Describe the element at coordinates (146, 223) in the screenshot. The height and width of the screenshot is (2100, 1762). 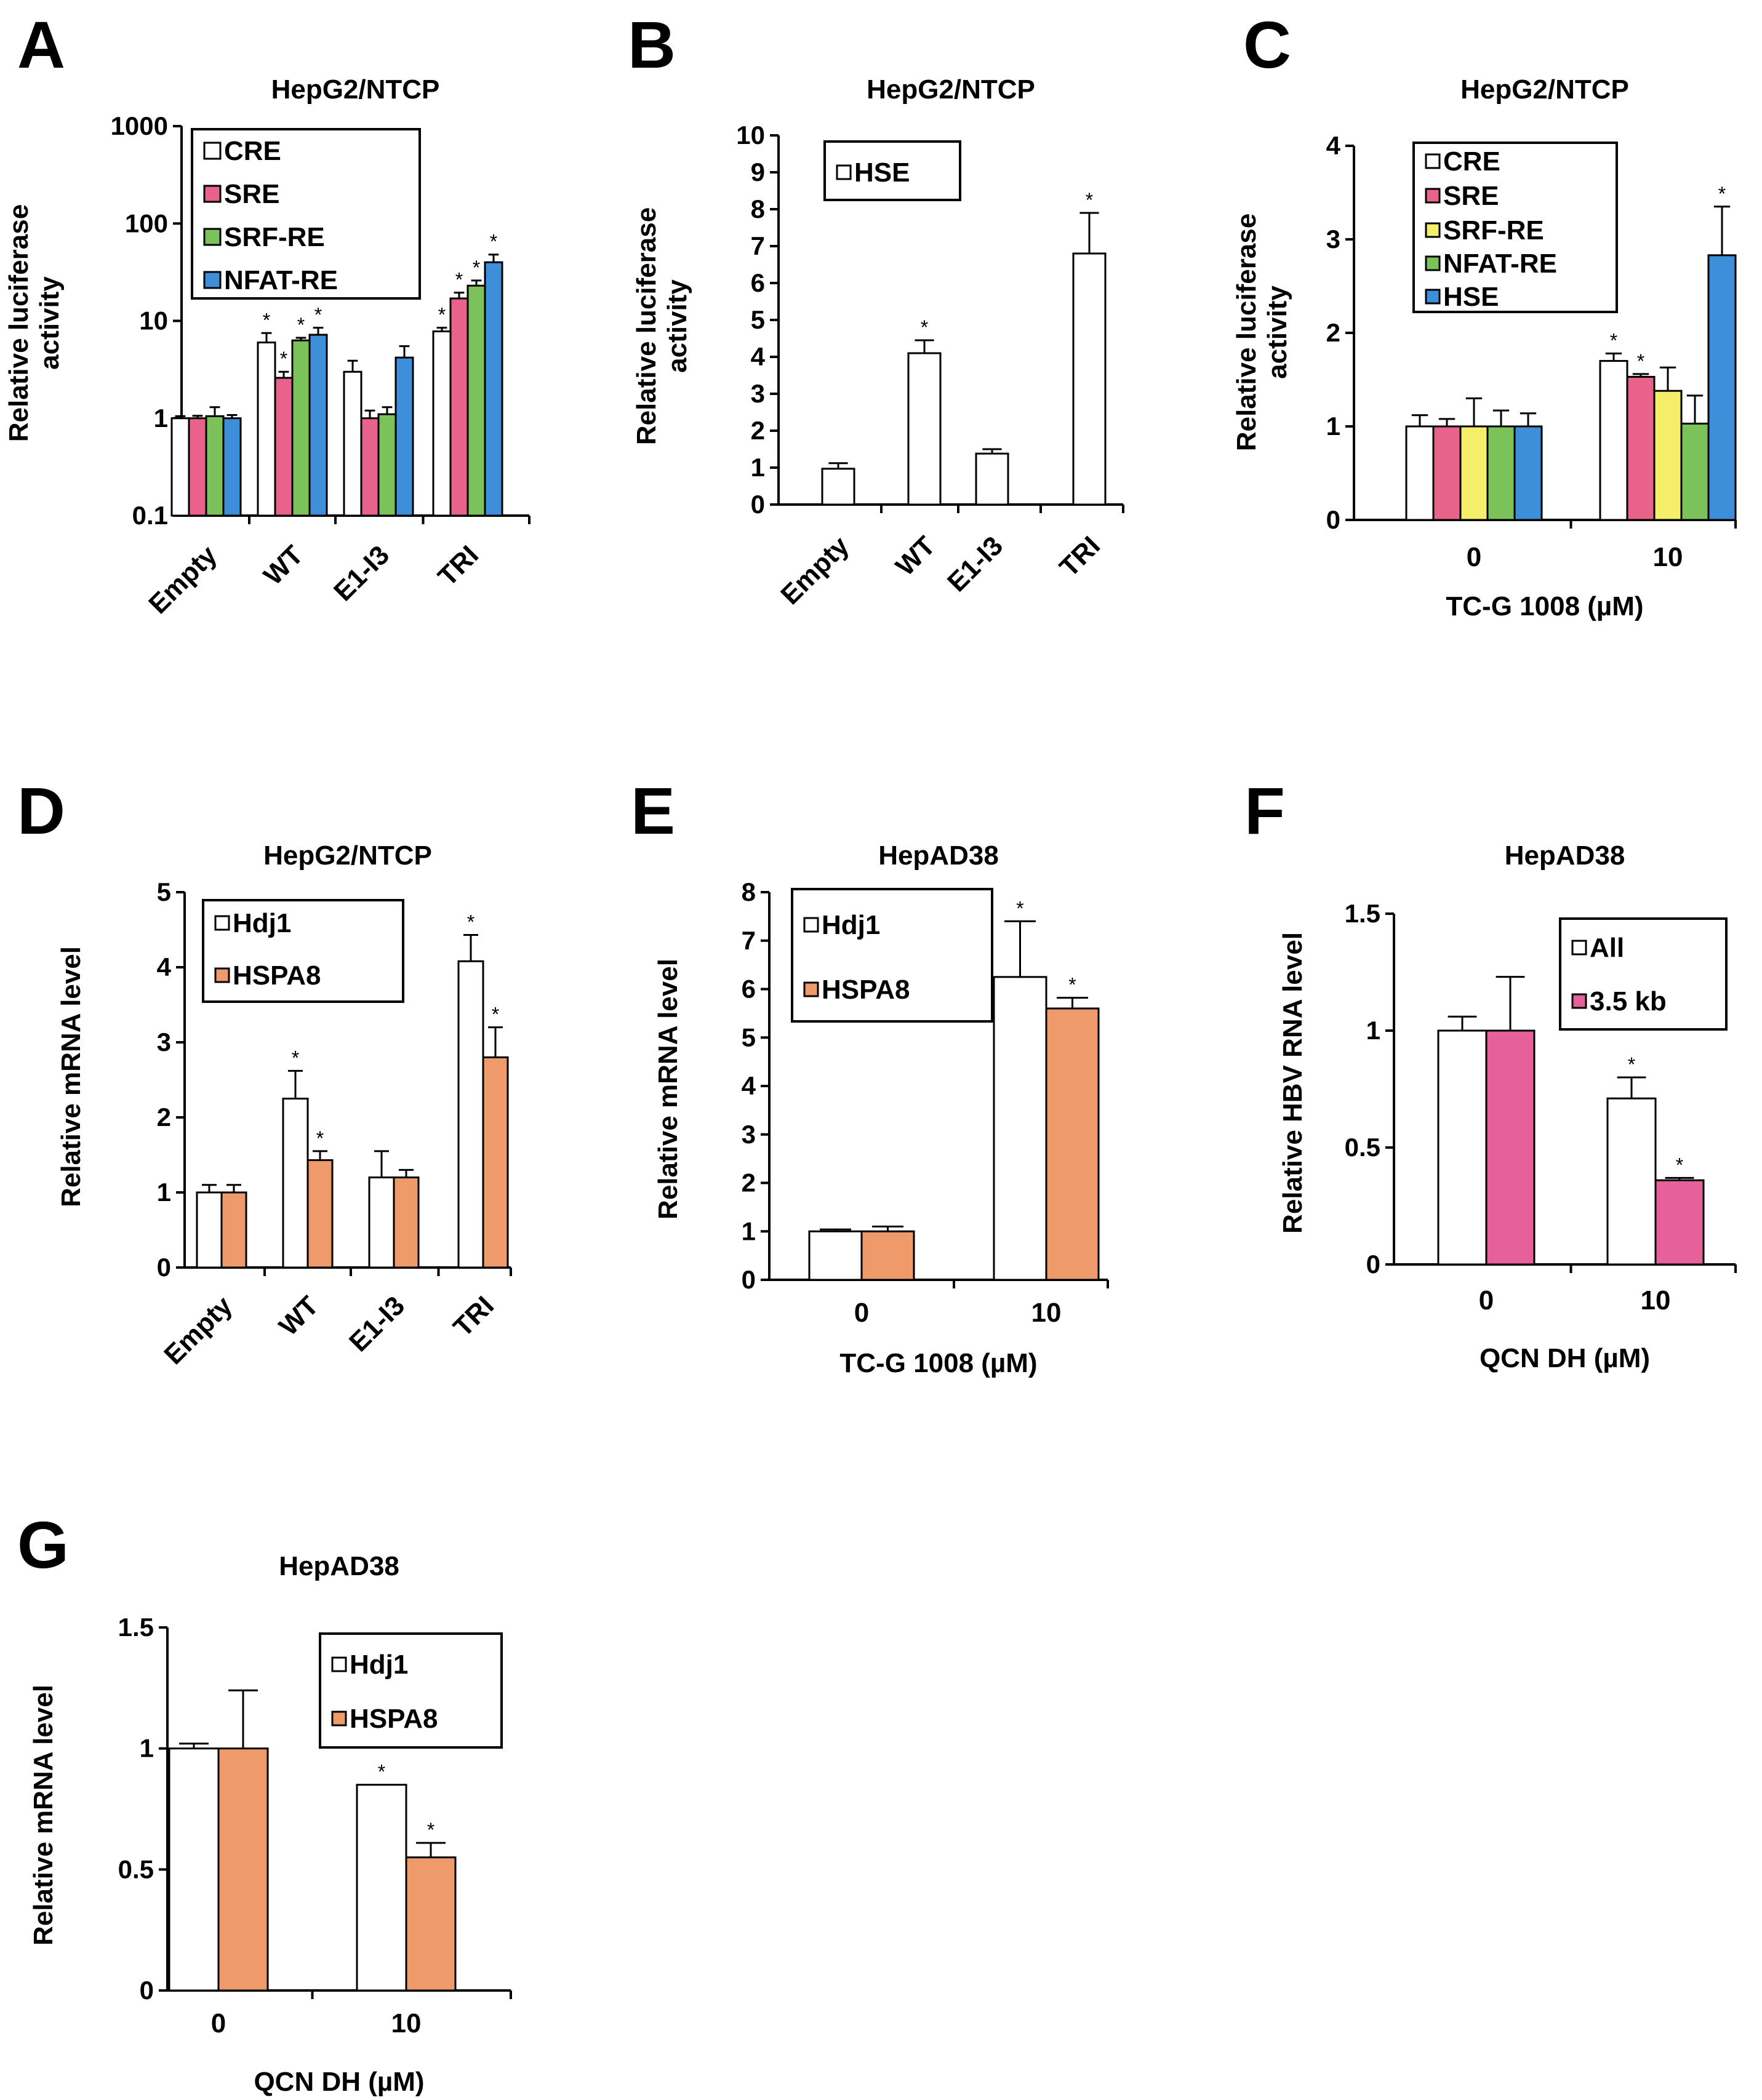
I see `y-tick-label: 100` at that location.